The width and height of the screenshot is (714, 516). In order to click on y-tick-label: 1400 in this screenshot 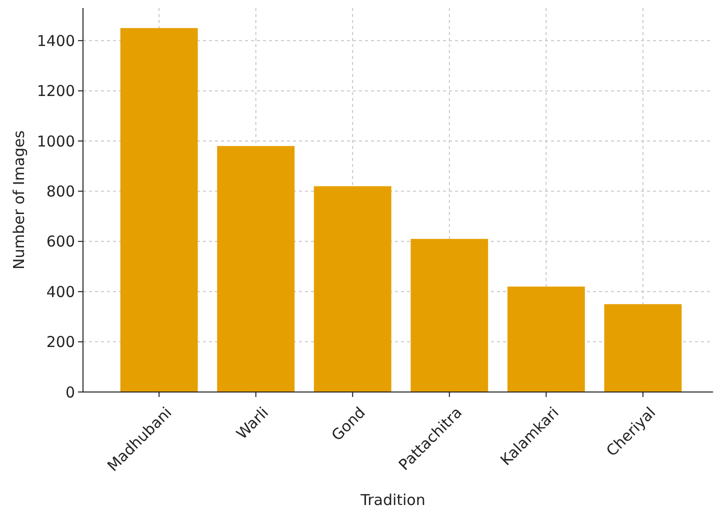, I will do `click(55, 41)`.